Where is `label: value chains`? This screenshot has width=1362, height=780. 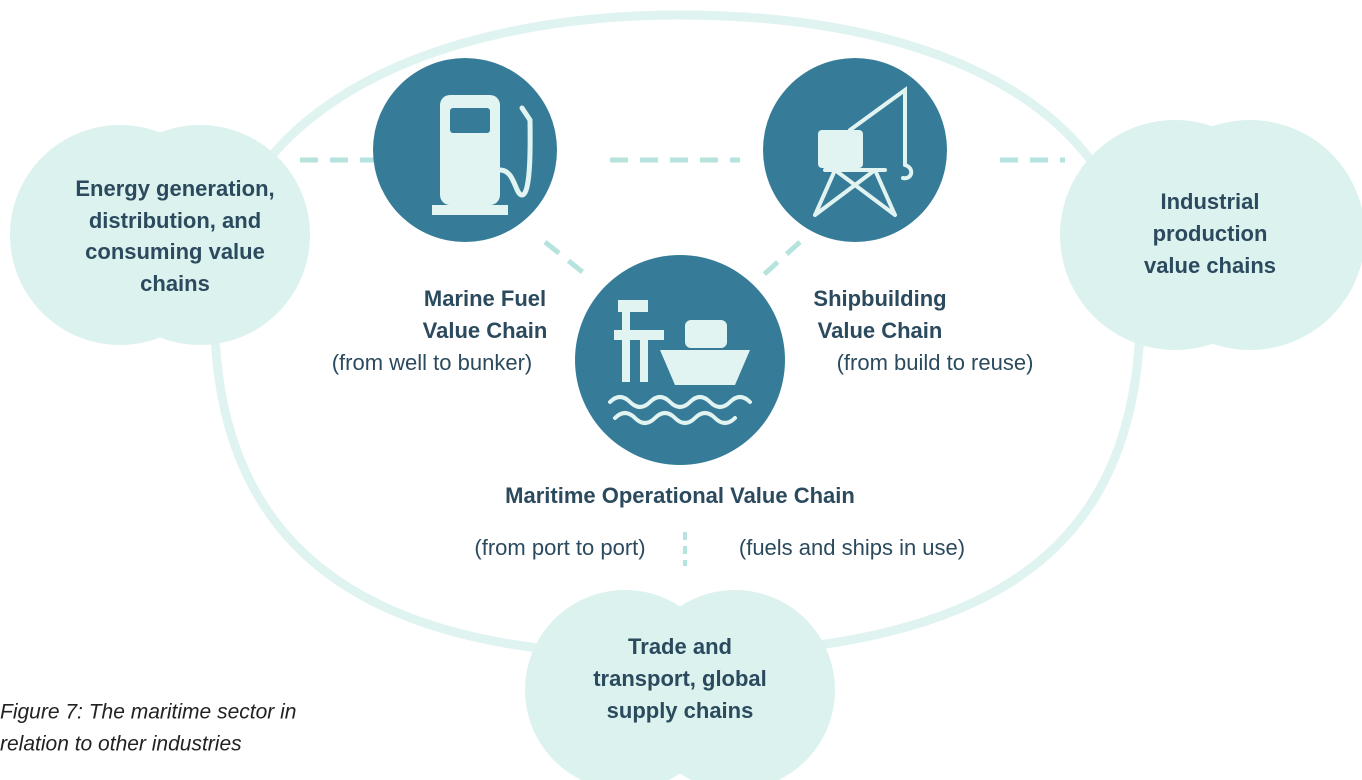
label: value chains is located at coordinates (1210, 265).